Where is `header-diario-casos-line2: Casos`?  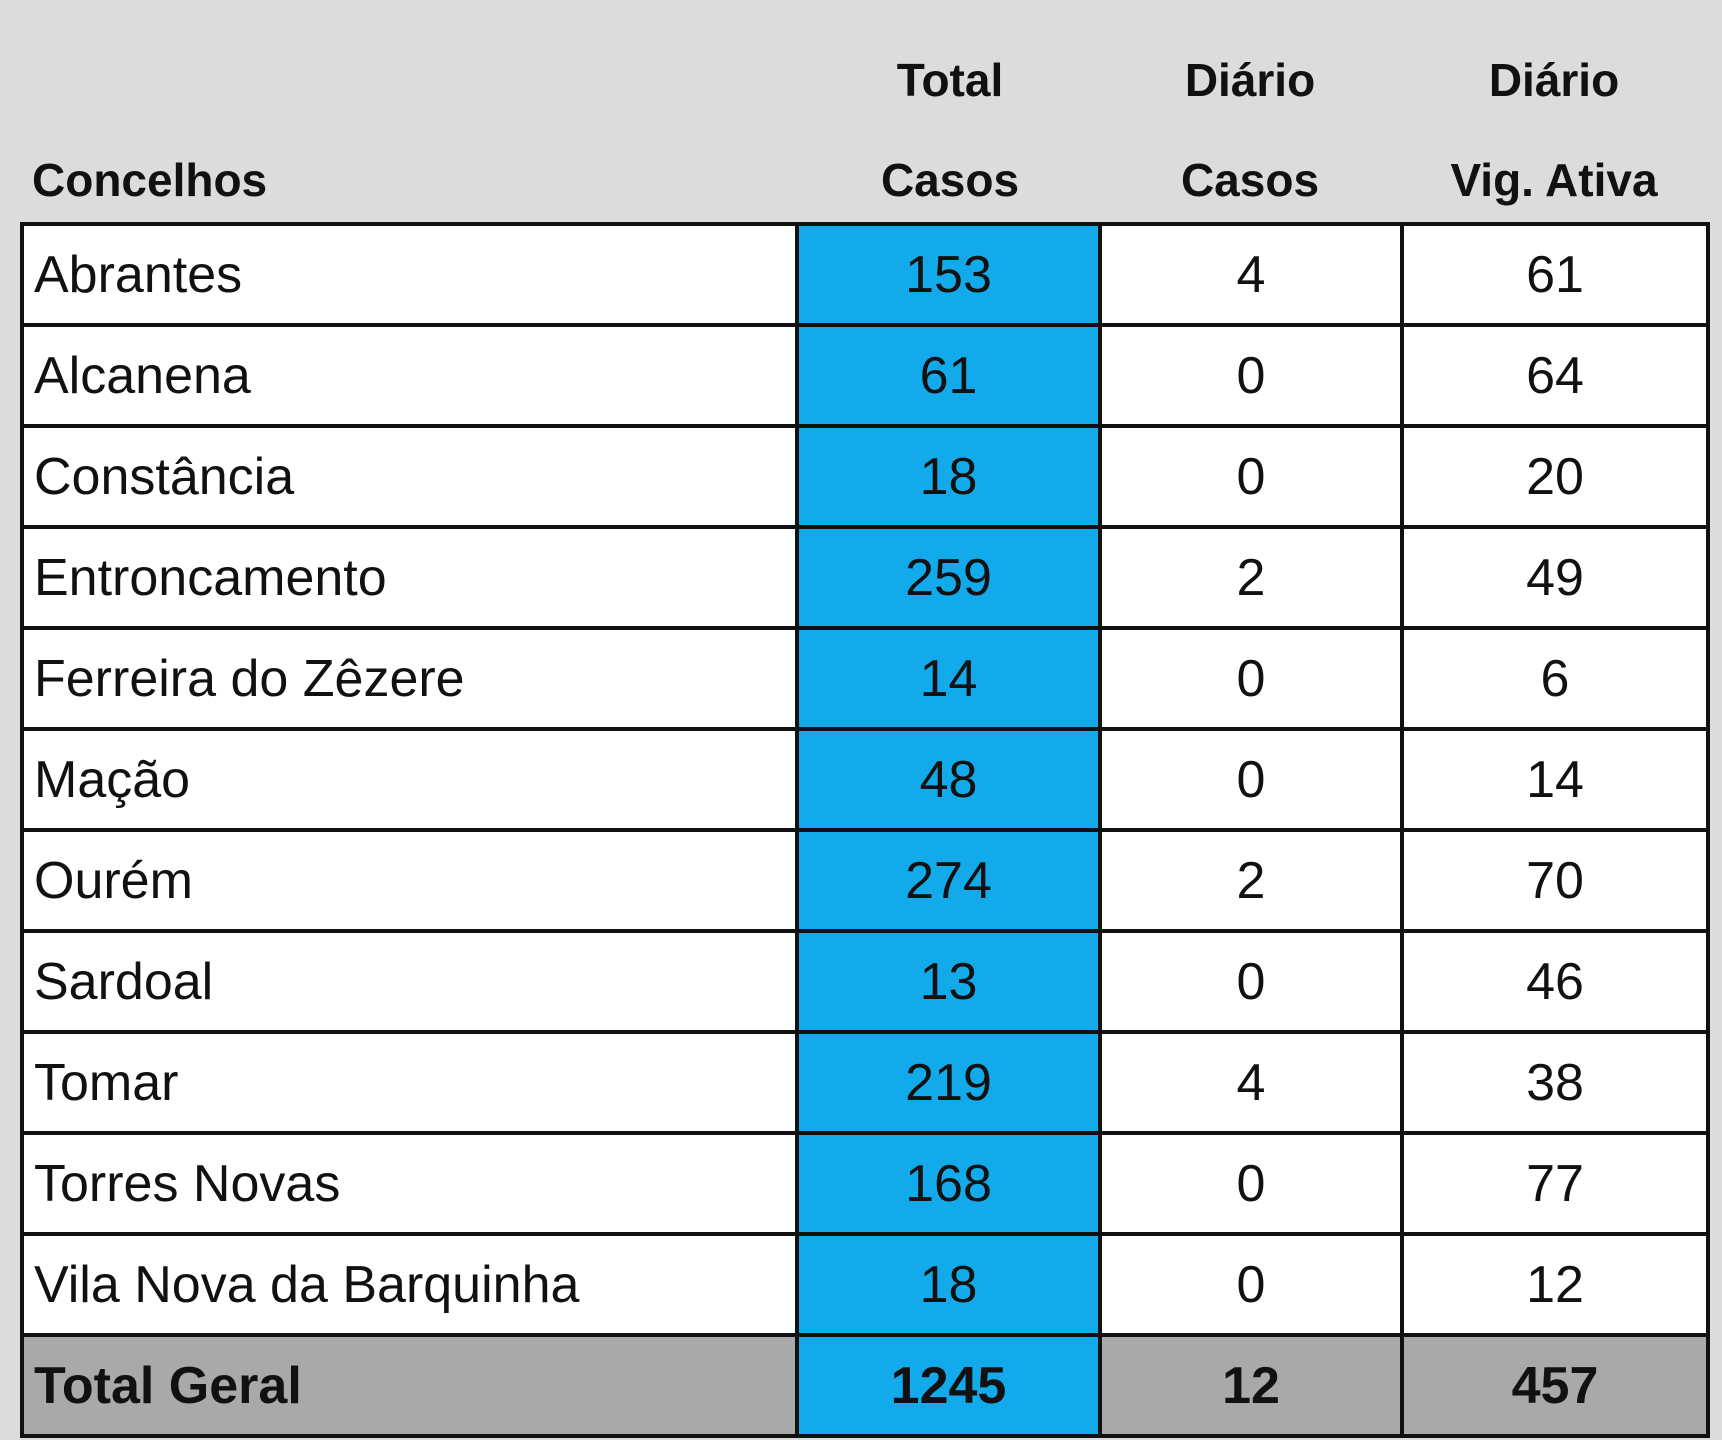
header-diario-casos-line2: Casos is located at coordinates (1250, 180).